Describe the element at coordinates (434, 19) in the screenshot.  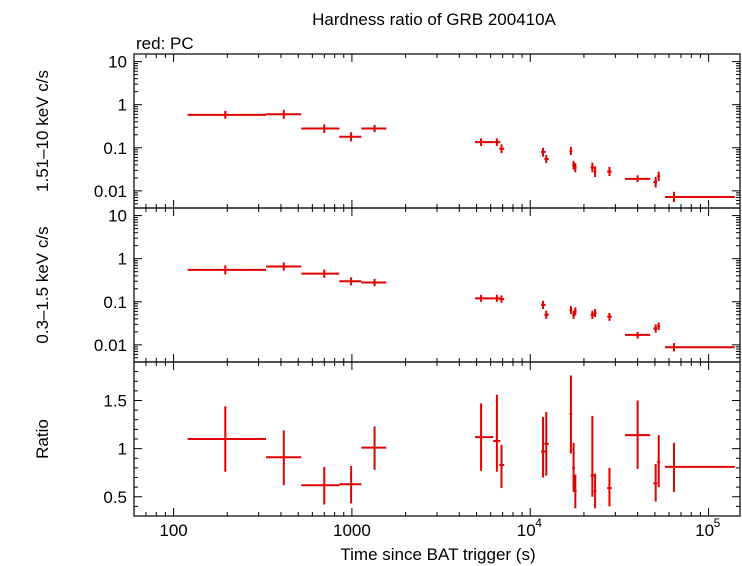
I see `chart-title: Hardness ratio of GRB 200410A` at that location.